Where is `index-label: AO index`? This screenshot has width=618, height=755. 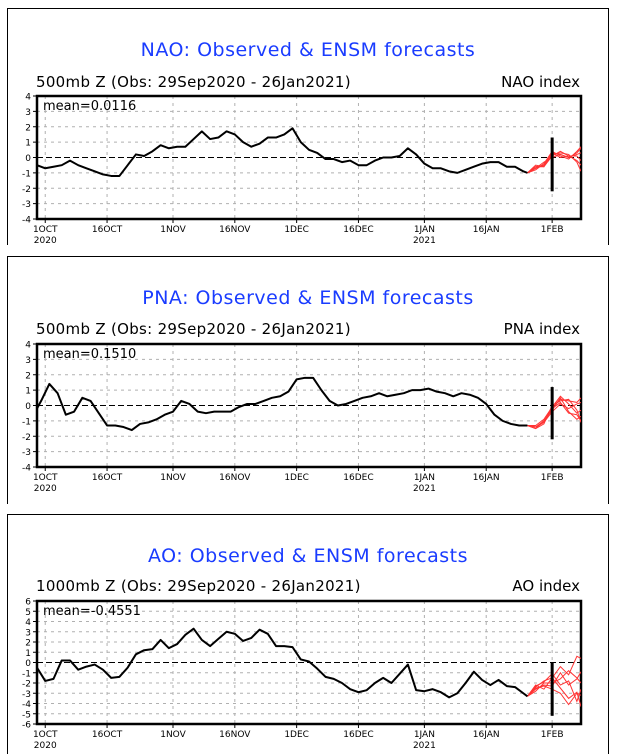 index-label: AO index is located at coordinates (546, 586).